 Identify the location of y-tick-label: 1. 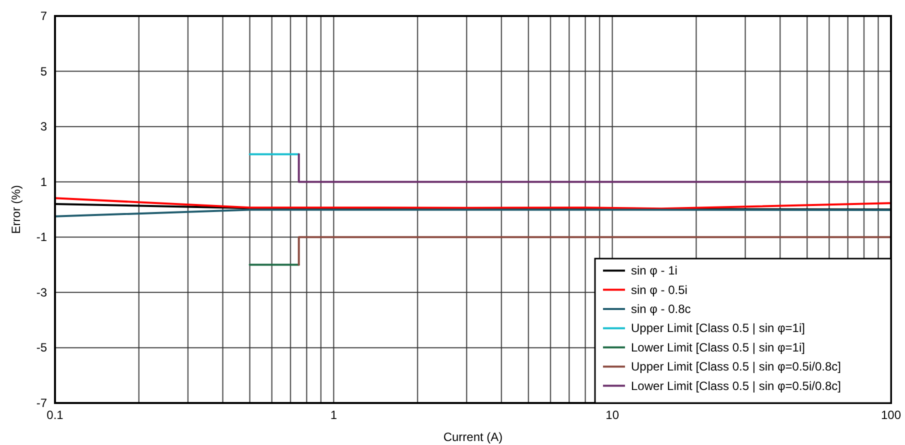
(44, 181).